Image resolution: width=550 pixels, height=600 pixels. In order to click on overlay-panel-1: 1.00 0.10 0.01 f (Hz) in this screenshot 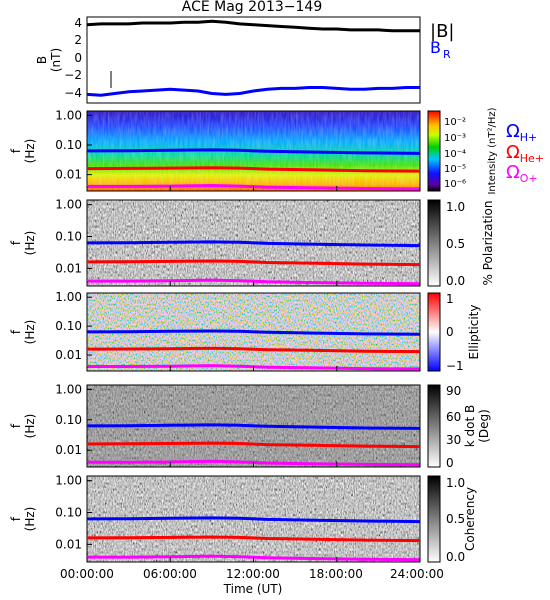, I will do `click(215, 149)`.